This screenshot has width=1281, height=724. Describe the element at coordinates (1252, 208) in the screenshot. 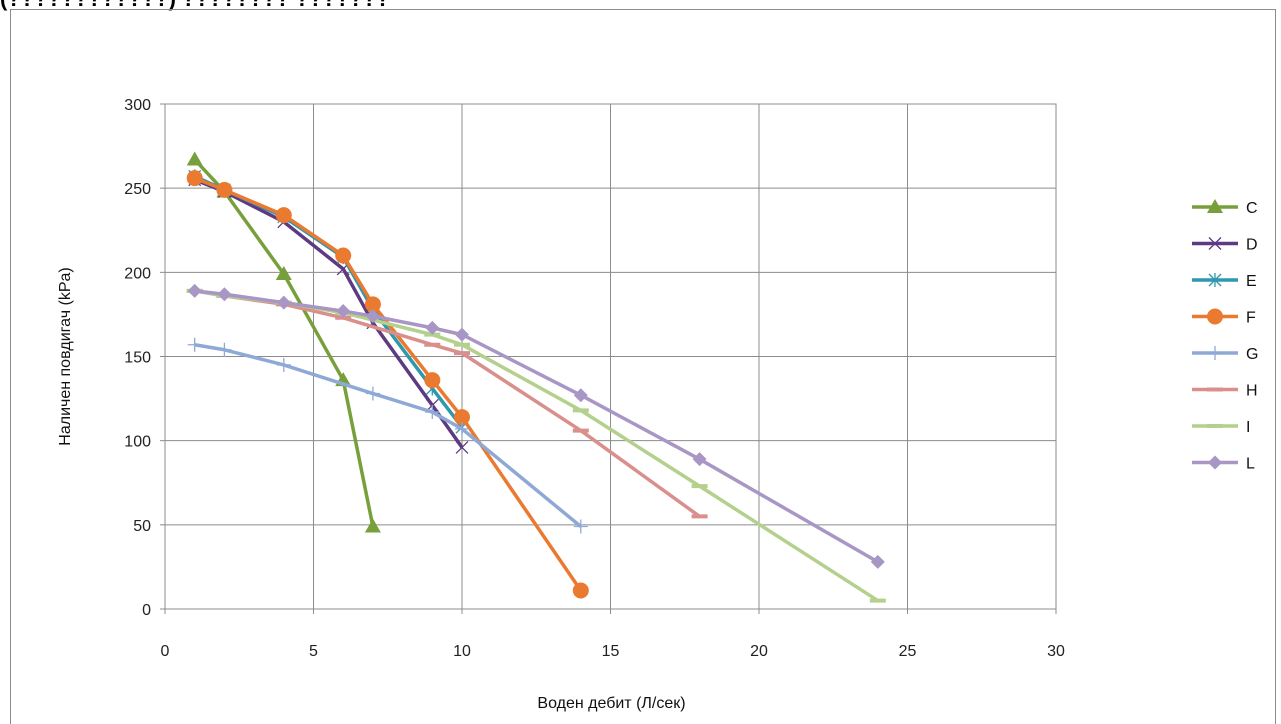

I see `legend-label: C` at that location.